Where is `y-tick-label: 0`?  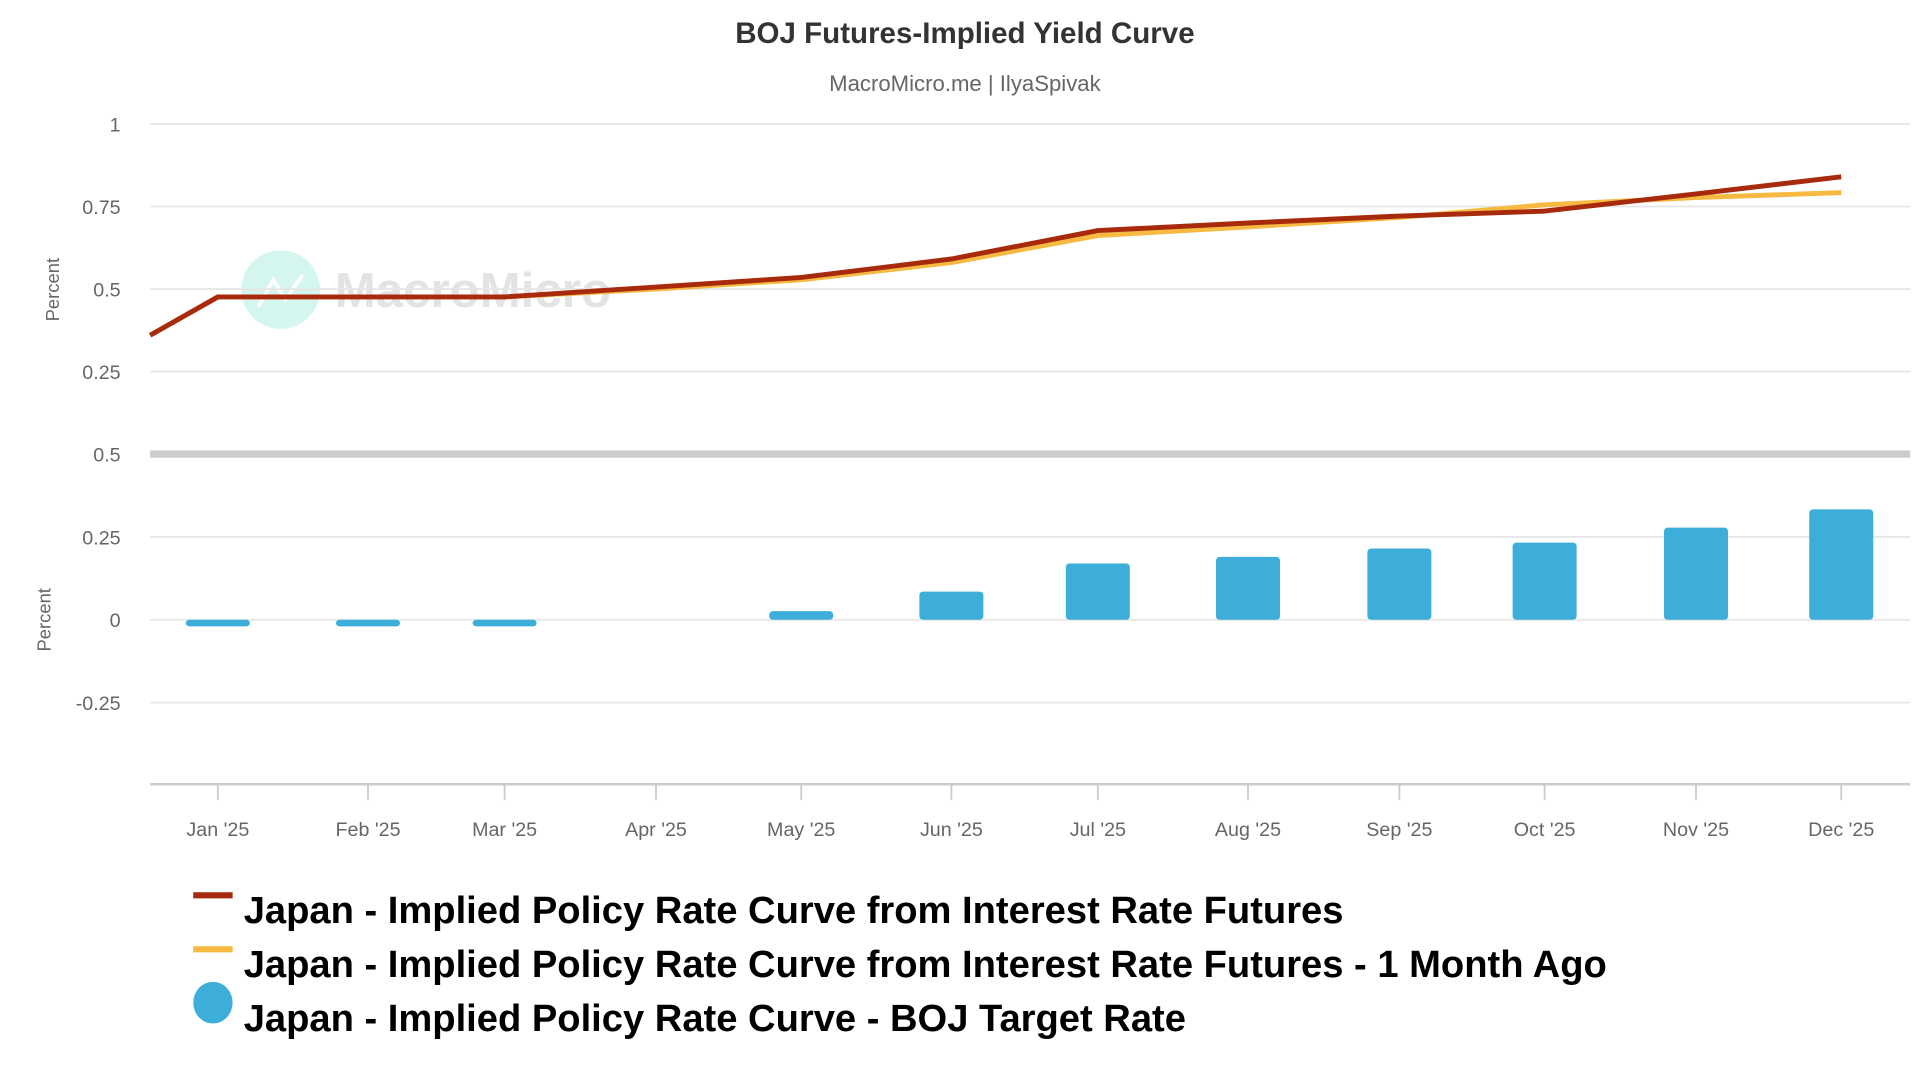
y-tick-label: 0 is located at coordinates (115, 621).